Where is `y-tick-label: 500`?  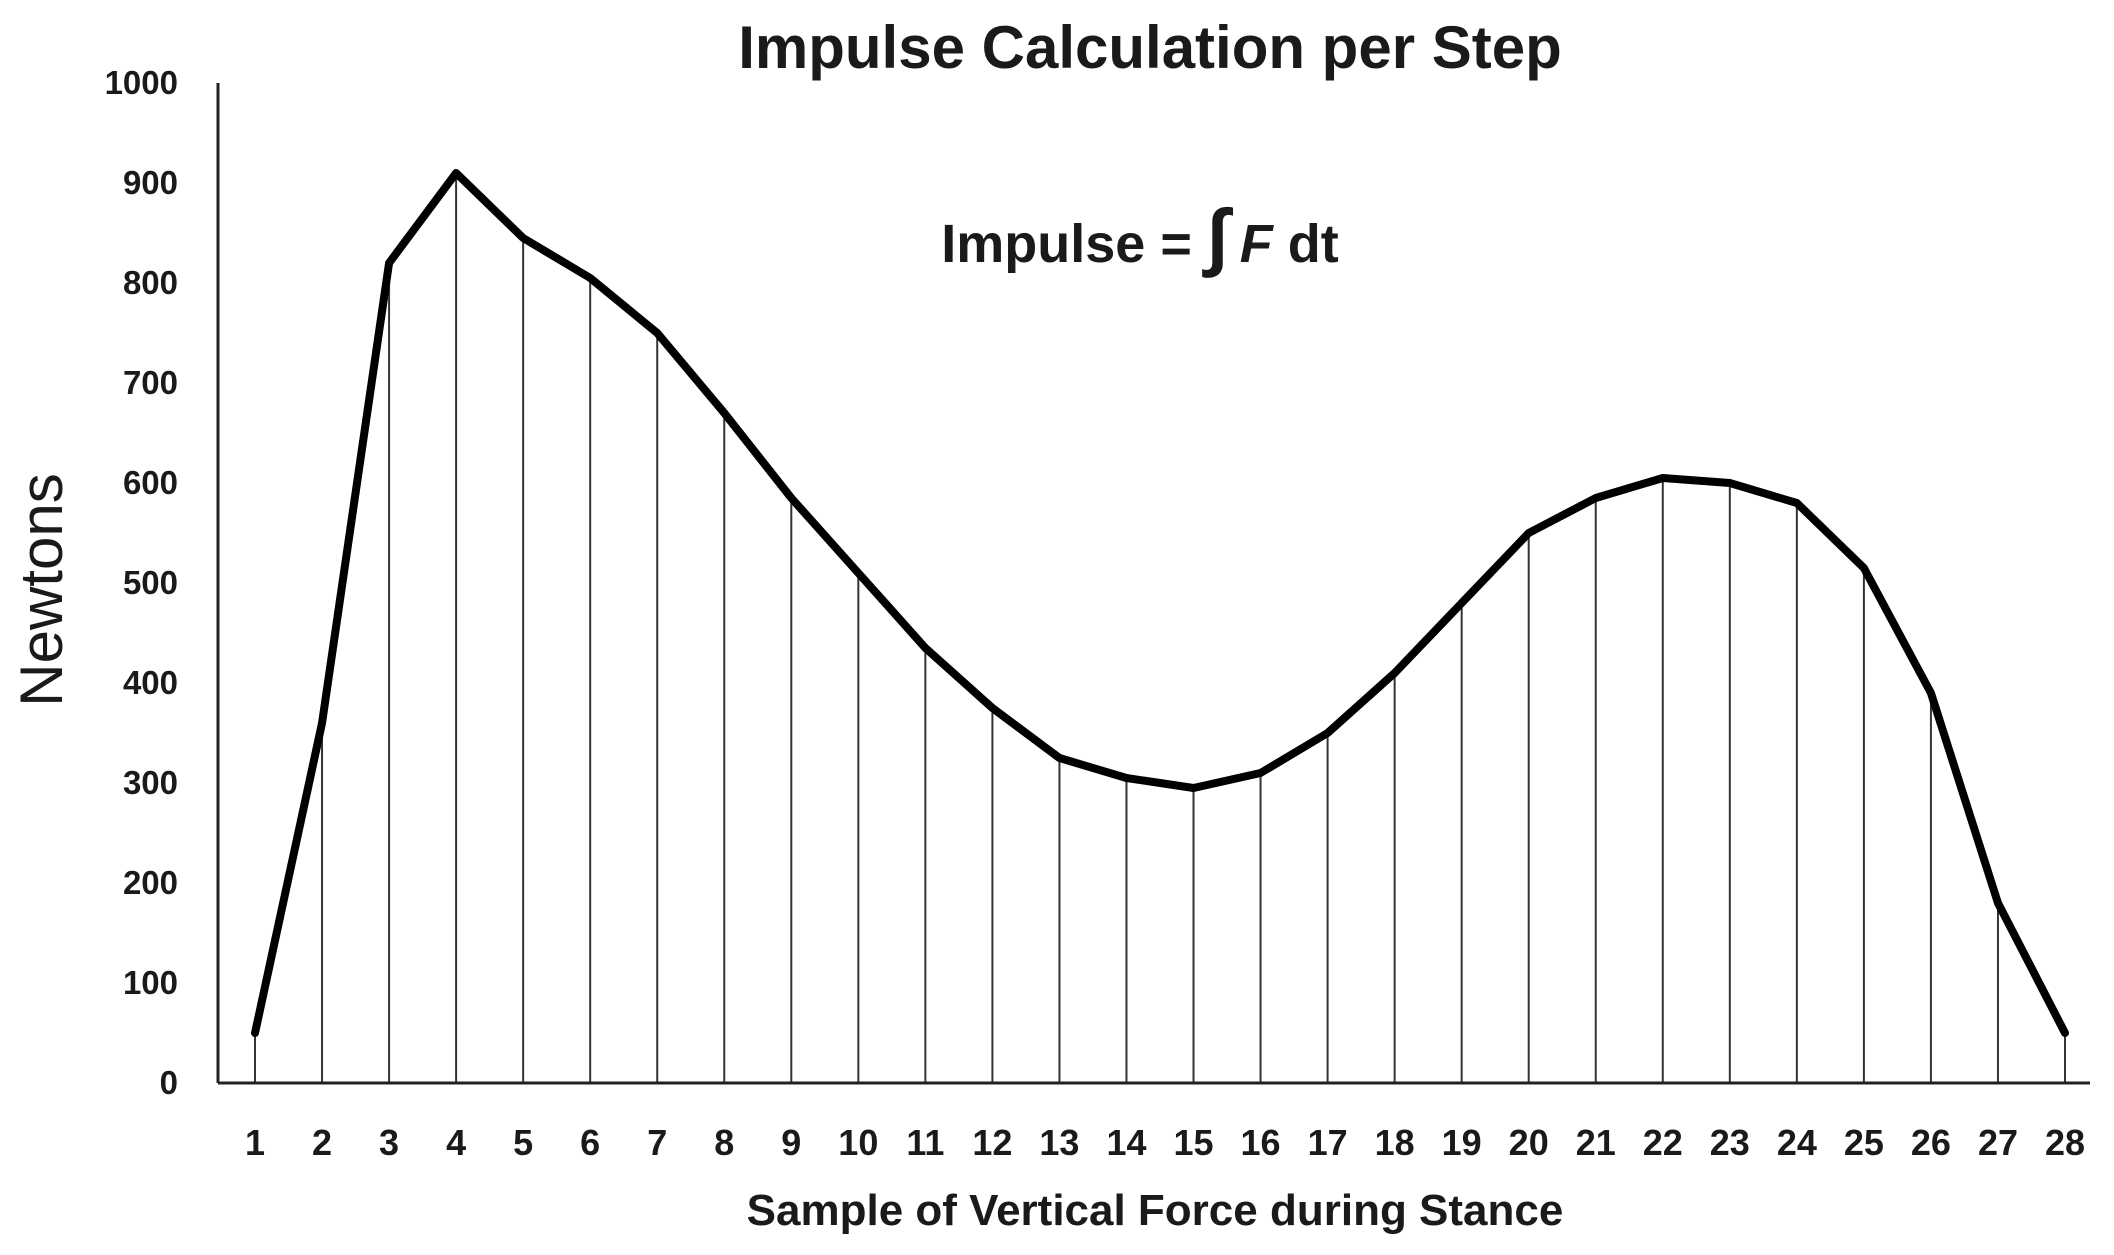
y-tick-label: 500 is located at coordinates (150, 582).